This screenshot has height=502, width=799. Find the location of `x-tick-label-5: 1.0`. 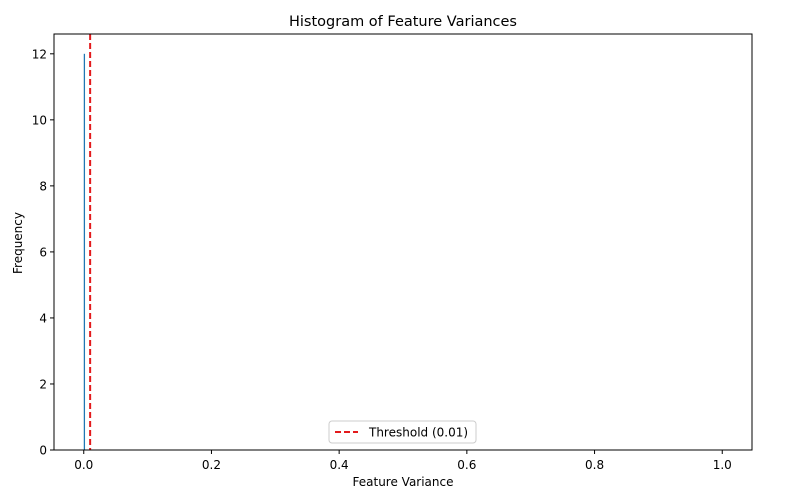

x-tick-label-5: 1.0 is located at coordinates (722, 465).